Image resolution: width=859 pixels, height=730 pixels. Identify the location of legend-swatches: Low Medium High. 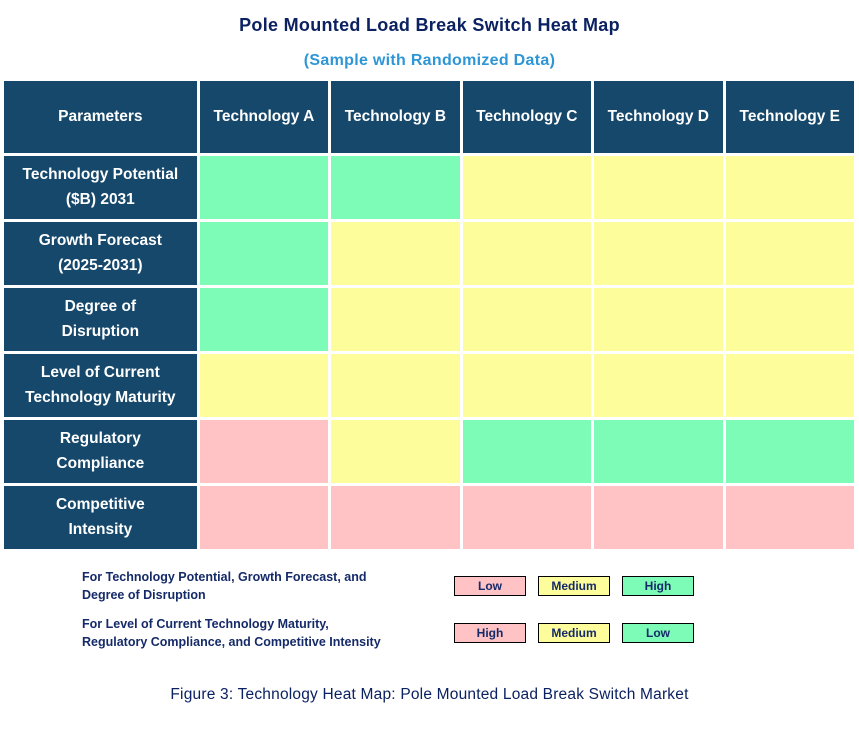
(574, 586).